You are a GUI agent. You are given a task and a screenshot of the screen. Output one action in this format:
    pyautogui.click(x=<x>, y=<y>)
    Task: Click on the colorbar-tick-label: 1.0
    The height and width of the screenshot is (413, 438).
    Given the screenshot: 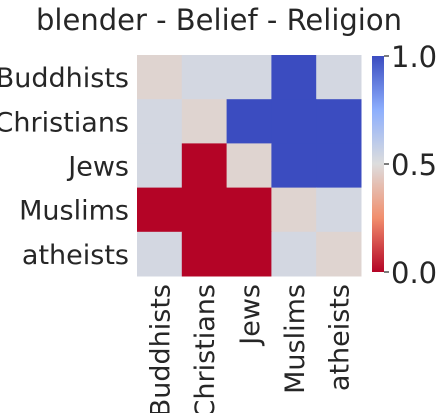 What is the action you would take?
    pyautogui.click(x=414, y=57)
    